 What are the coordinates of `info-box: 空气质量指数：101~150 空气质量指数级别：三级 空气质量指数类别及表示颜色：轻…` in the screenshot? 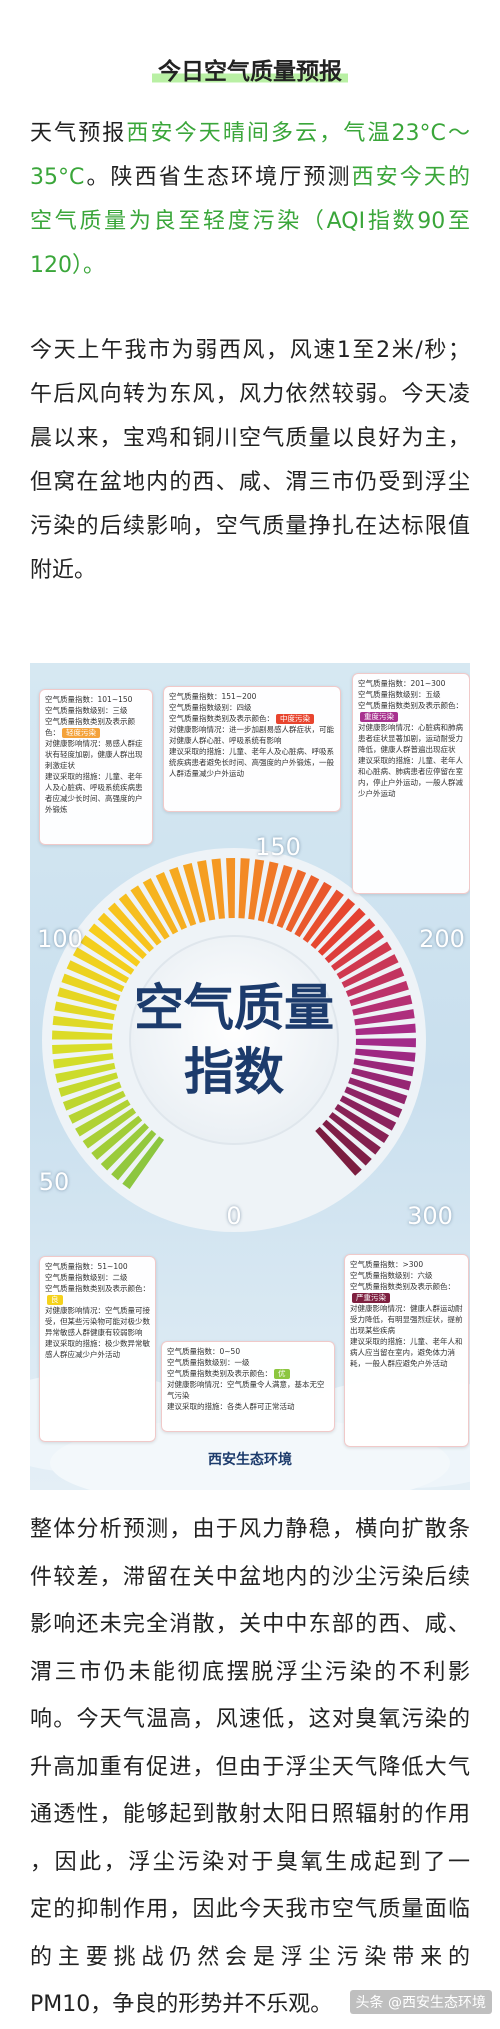 It's located at (96, 767).